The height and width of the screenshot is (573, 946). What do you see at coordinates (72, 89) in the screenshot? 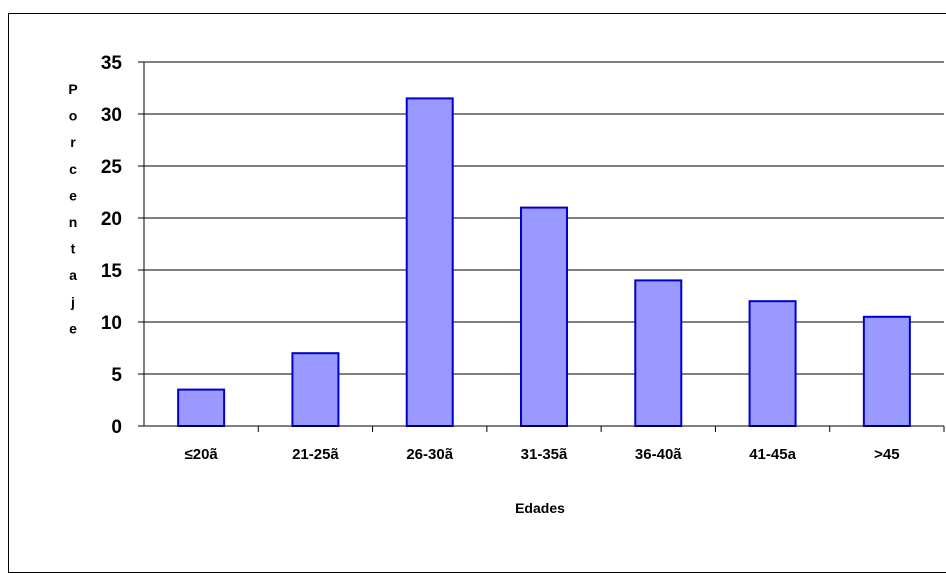
I see `y-axis-title-letter: P` at bounding box center [72, 89].